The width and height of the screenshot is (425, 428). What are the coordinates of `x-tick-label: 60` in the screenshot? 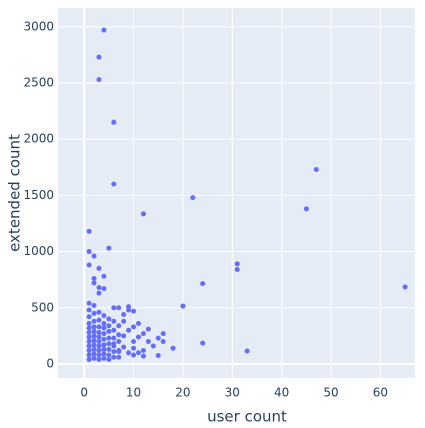 It's located at (380, 393).